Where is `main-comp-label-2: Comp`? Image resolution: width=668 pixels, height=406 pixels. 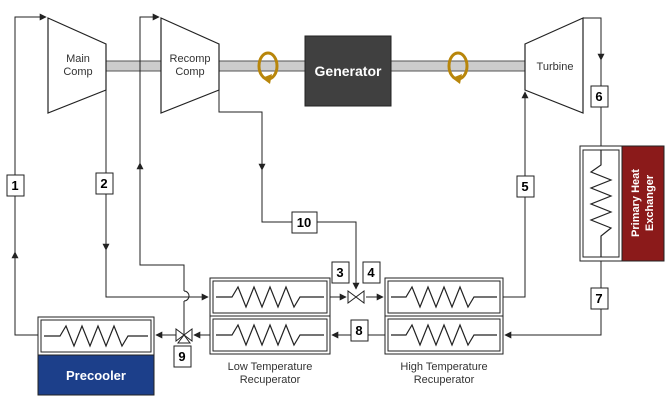
main-comp-label-2: Comp is located at coordinates (77, 72).